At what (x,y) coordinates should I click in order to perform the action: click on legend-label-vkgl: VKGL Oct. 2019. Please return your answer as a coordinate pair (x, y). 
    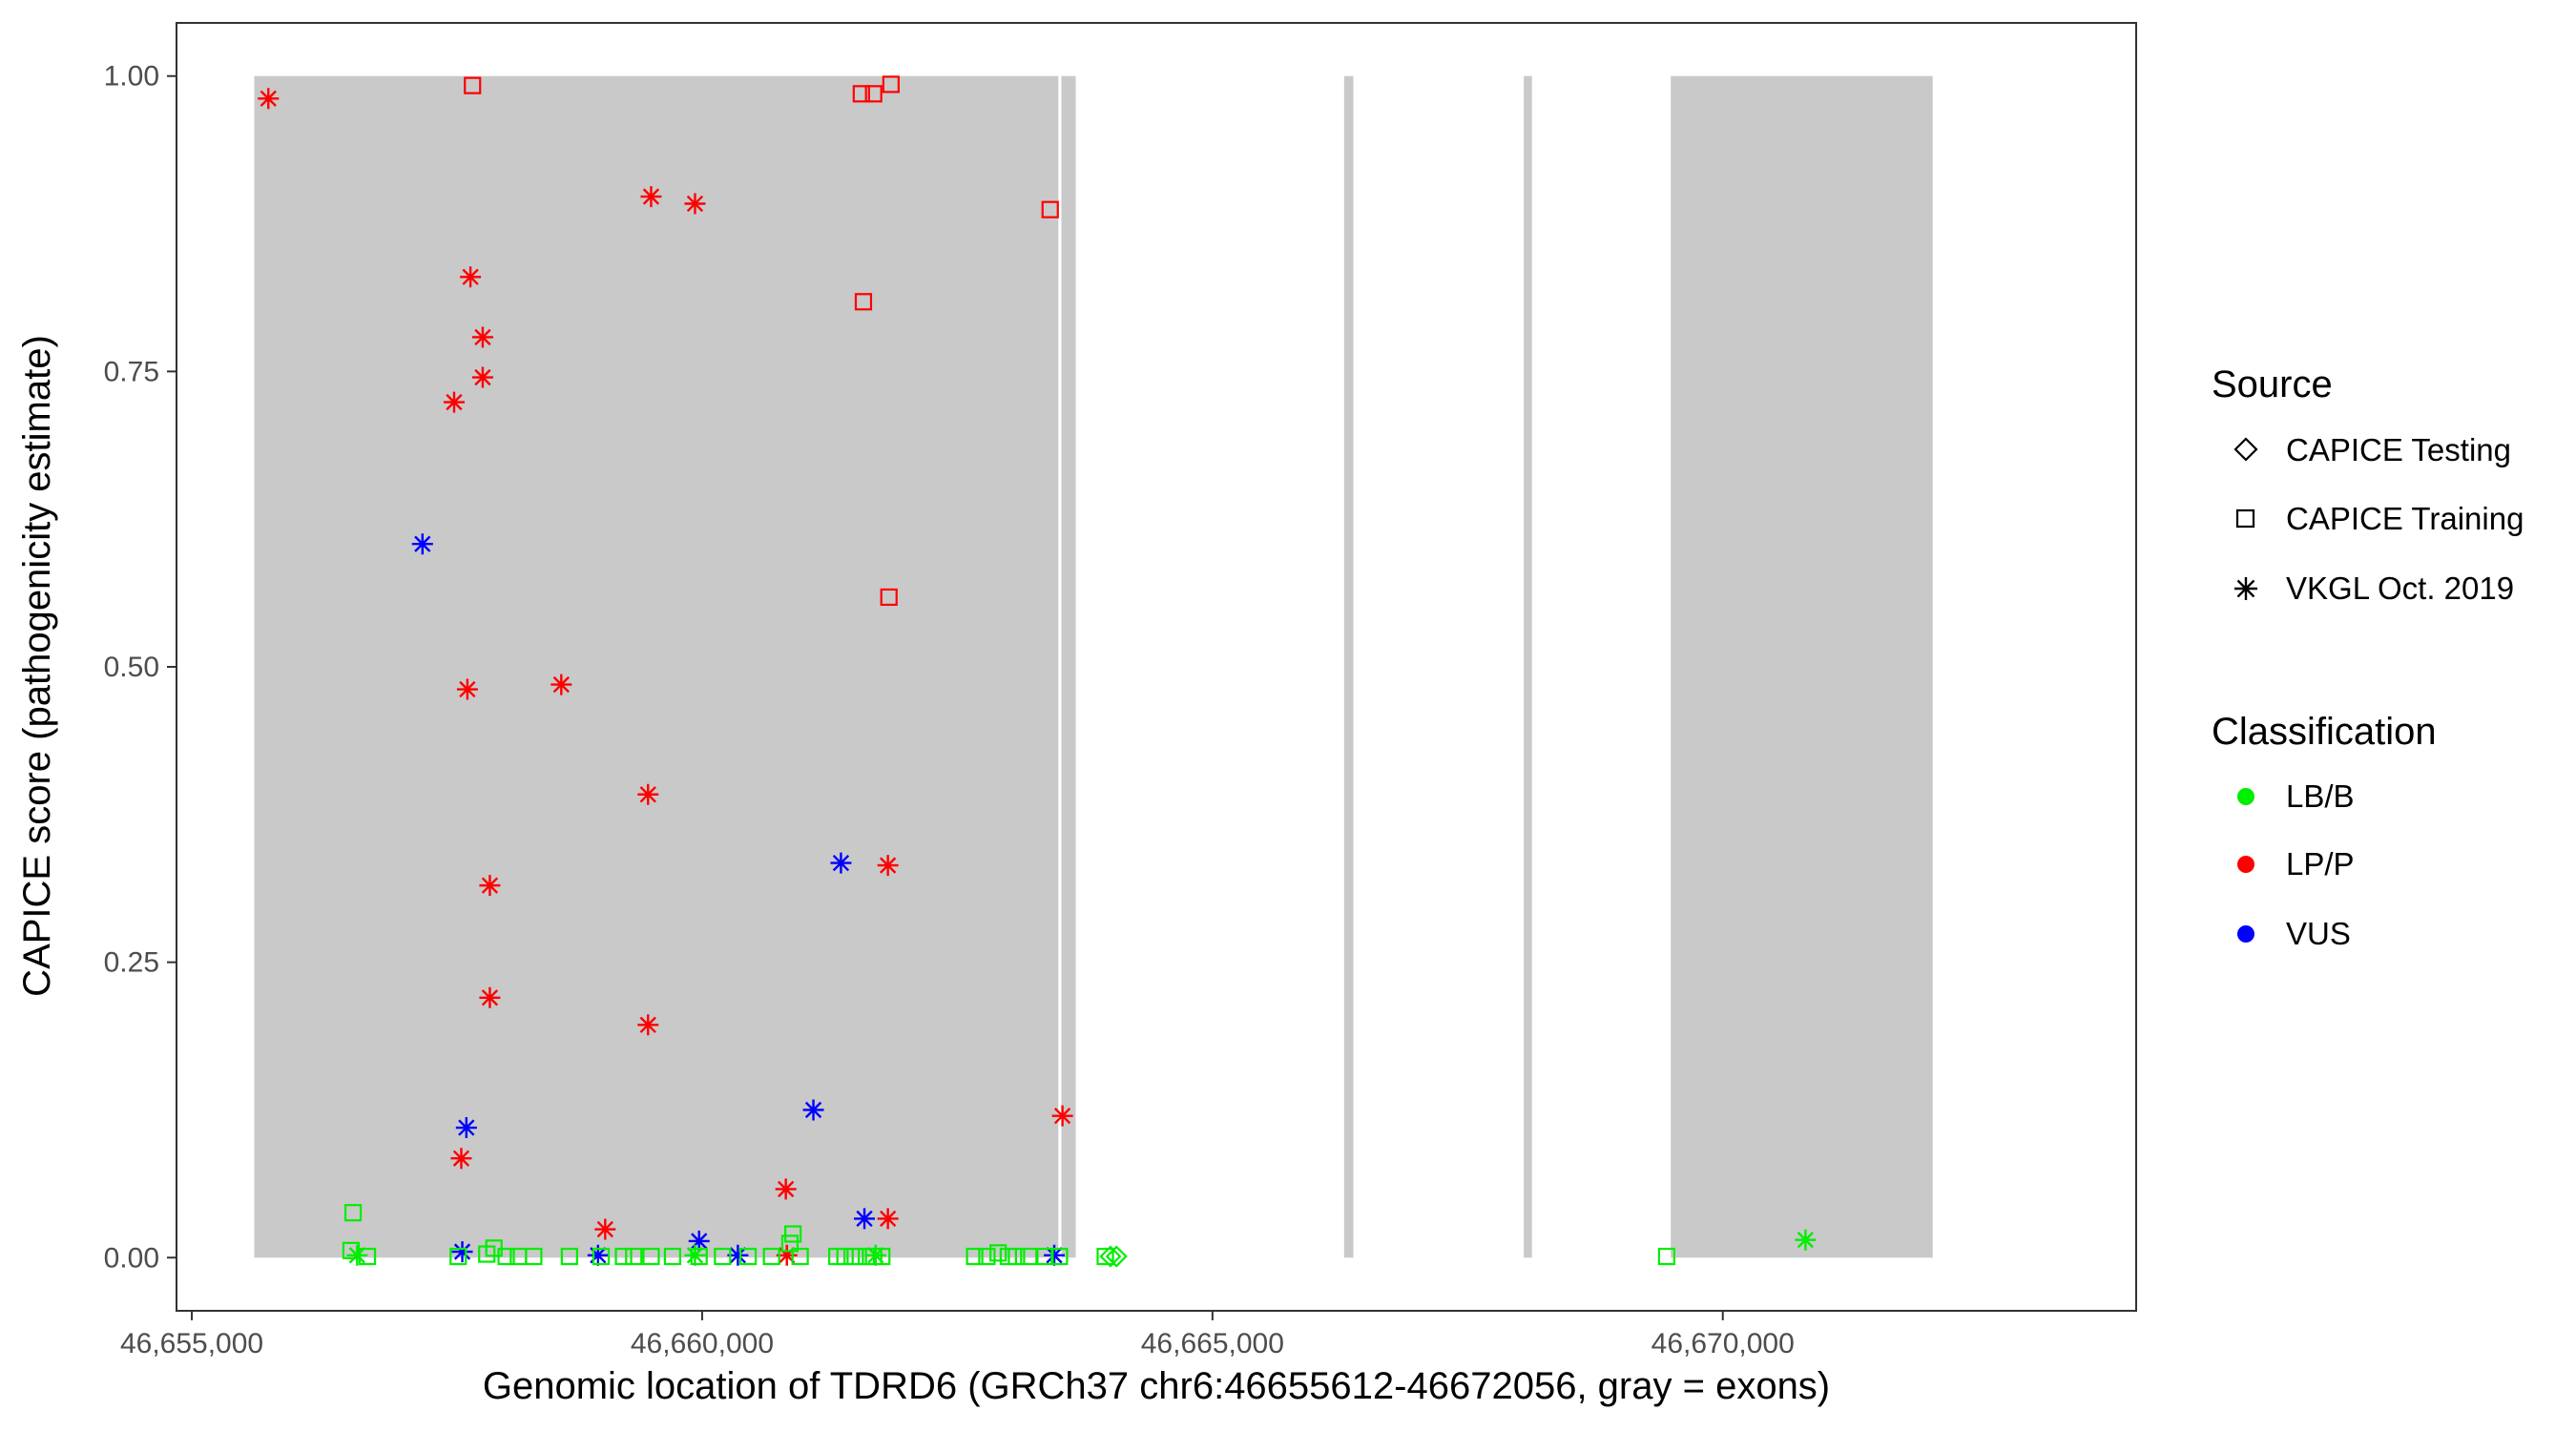
    Looking at the image, I should click on (2400, 588).